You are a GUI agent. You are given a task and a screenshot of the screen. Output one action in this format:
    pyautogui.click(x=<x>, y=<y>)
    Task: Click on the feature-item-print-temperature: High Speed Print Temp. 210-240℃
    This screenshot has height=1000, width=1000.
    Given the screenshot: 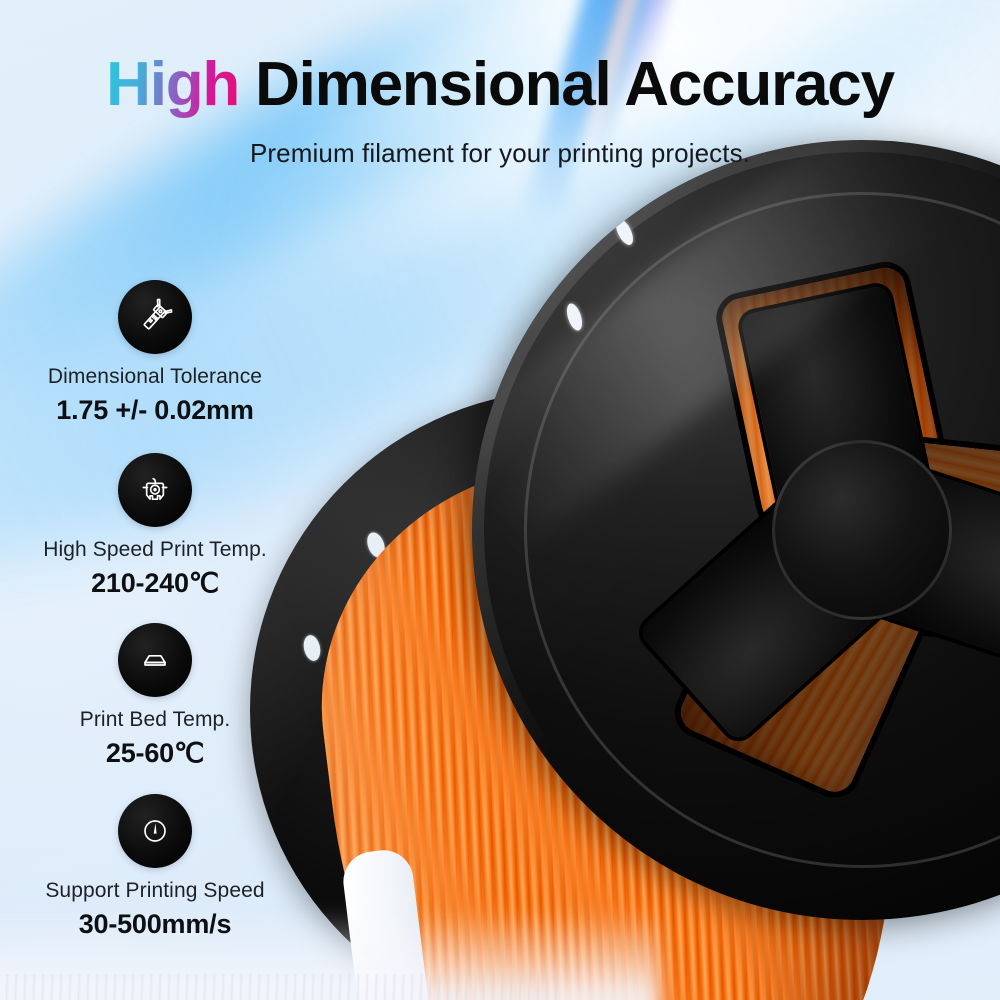 What is the action you would take?
    pyautogui.click(x=155, y=526)
    